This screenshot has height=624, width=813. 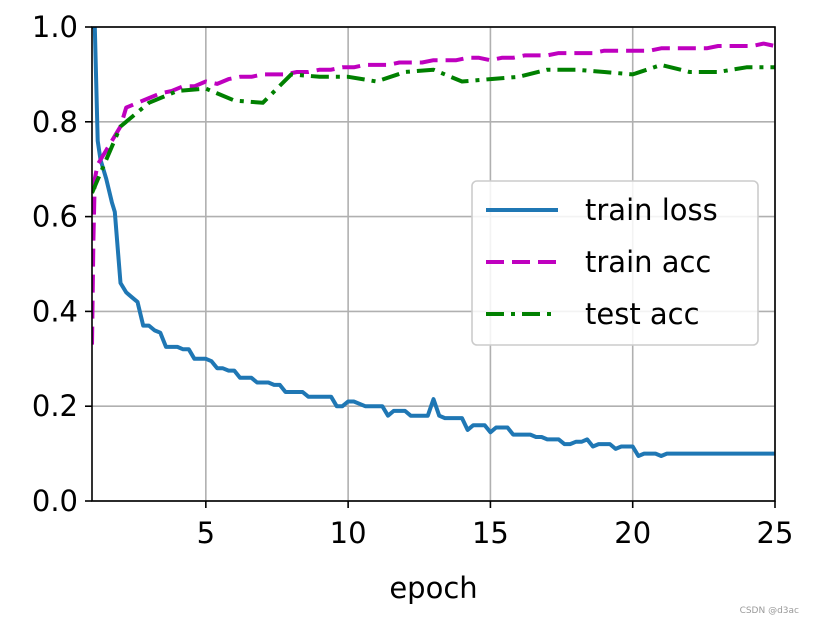 I want to click on x-axis-label: epoch, so click(x=433, y=588).